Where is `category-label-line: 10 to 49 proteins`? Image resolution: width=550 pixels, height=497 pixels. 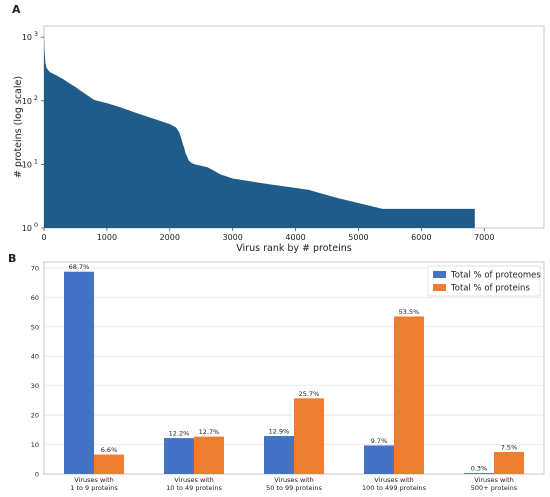 category-label-line: 10 to 49 proteins is located at coordinates (194, 488).